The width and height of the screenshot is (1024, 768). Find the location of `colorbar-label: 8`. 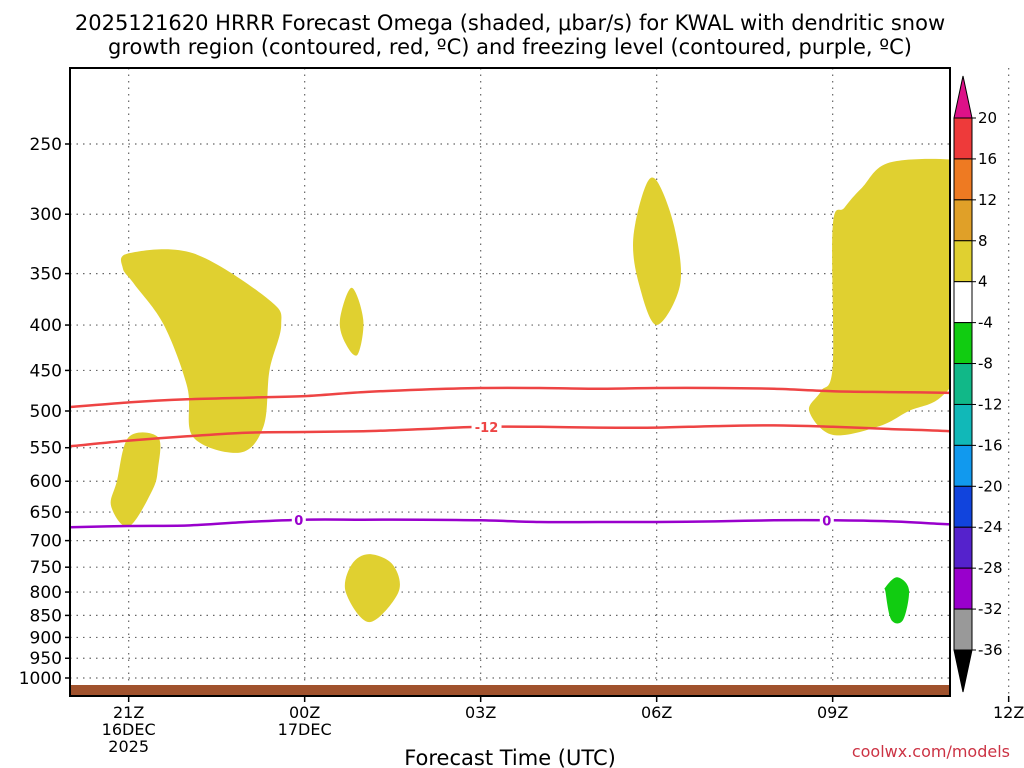

colorbar-label: 8 is located at coordinates (983, 241).